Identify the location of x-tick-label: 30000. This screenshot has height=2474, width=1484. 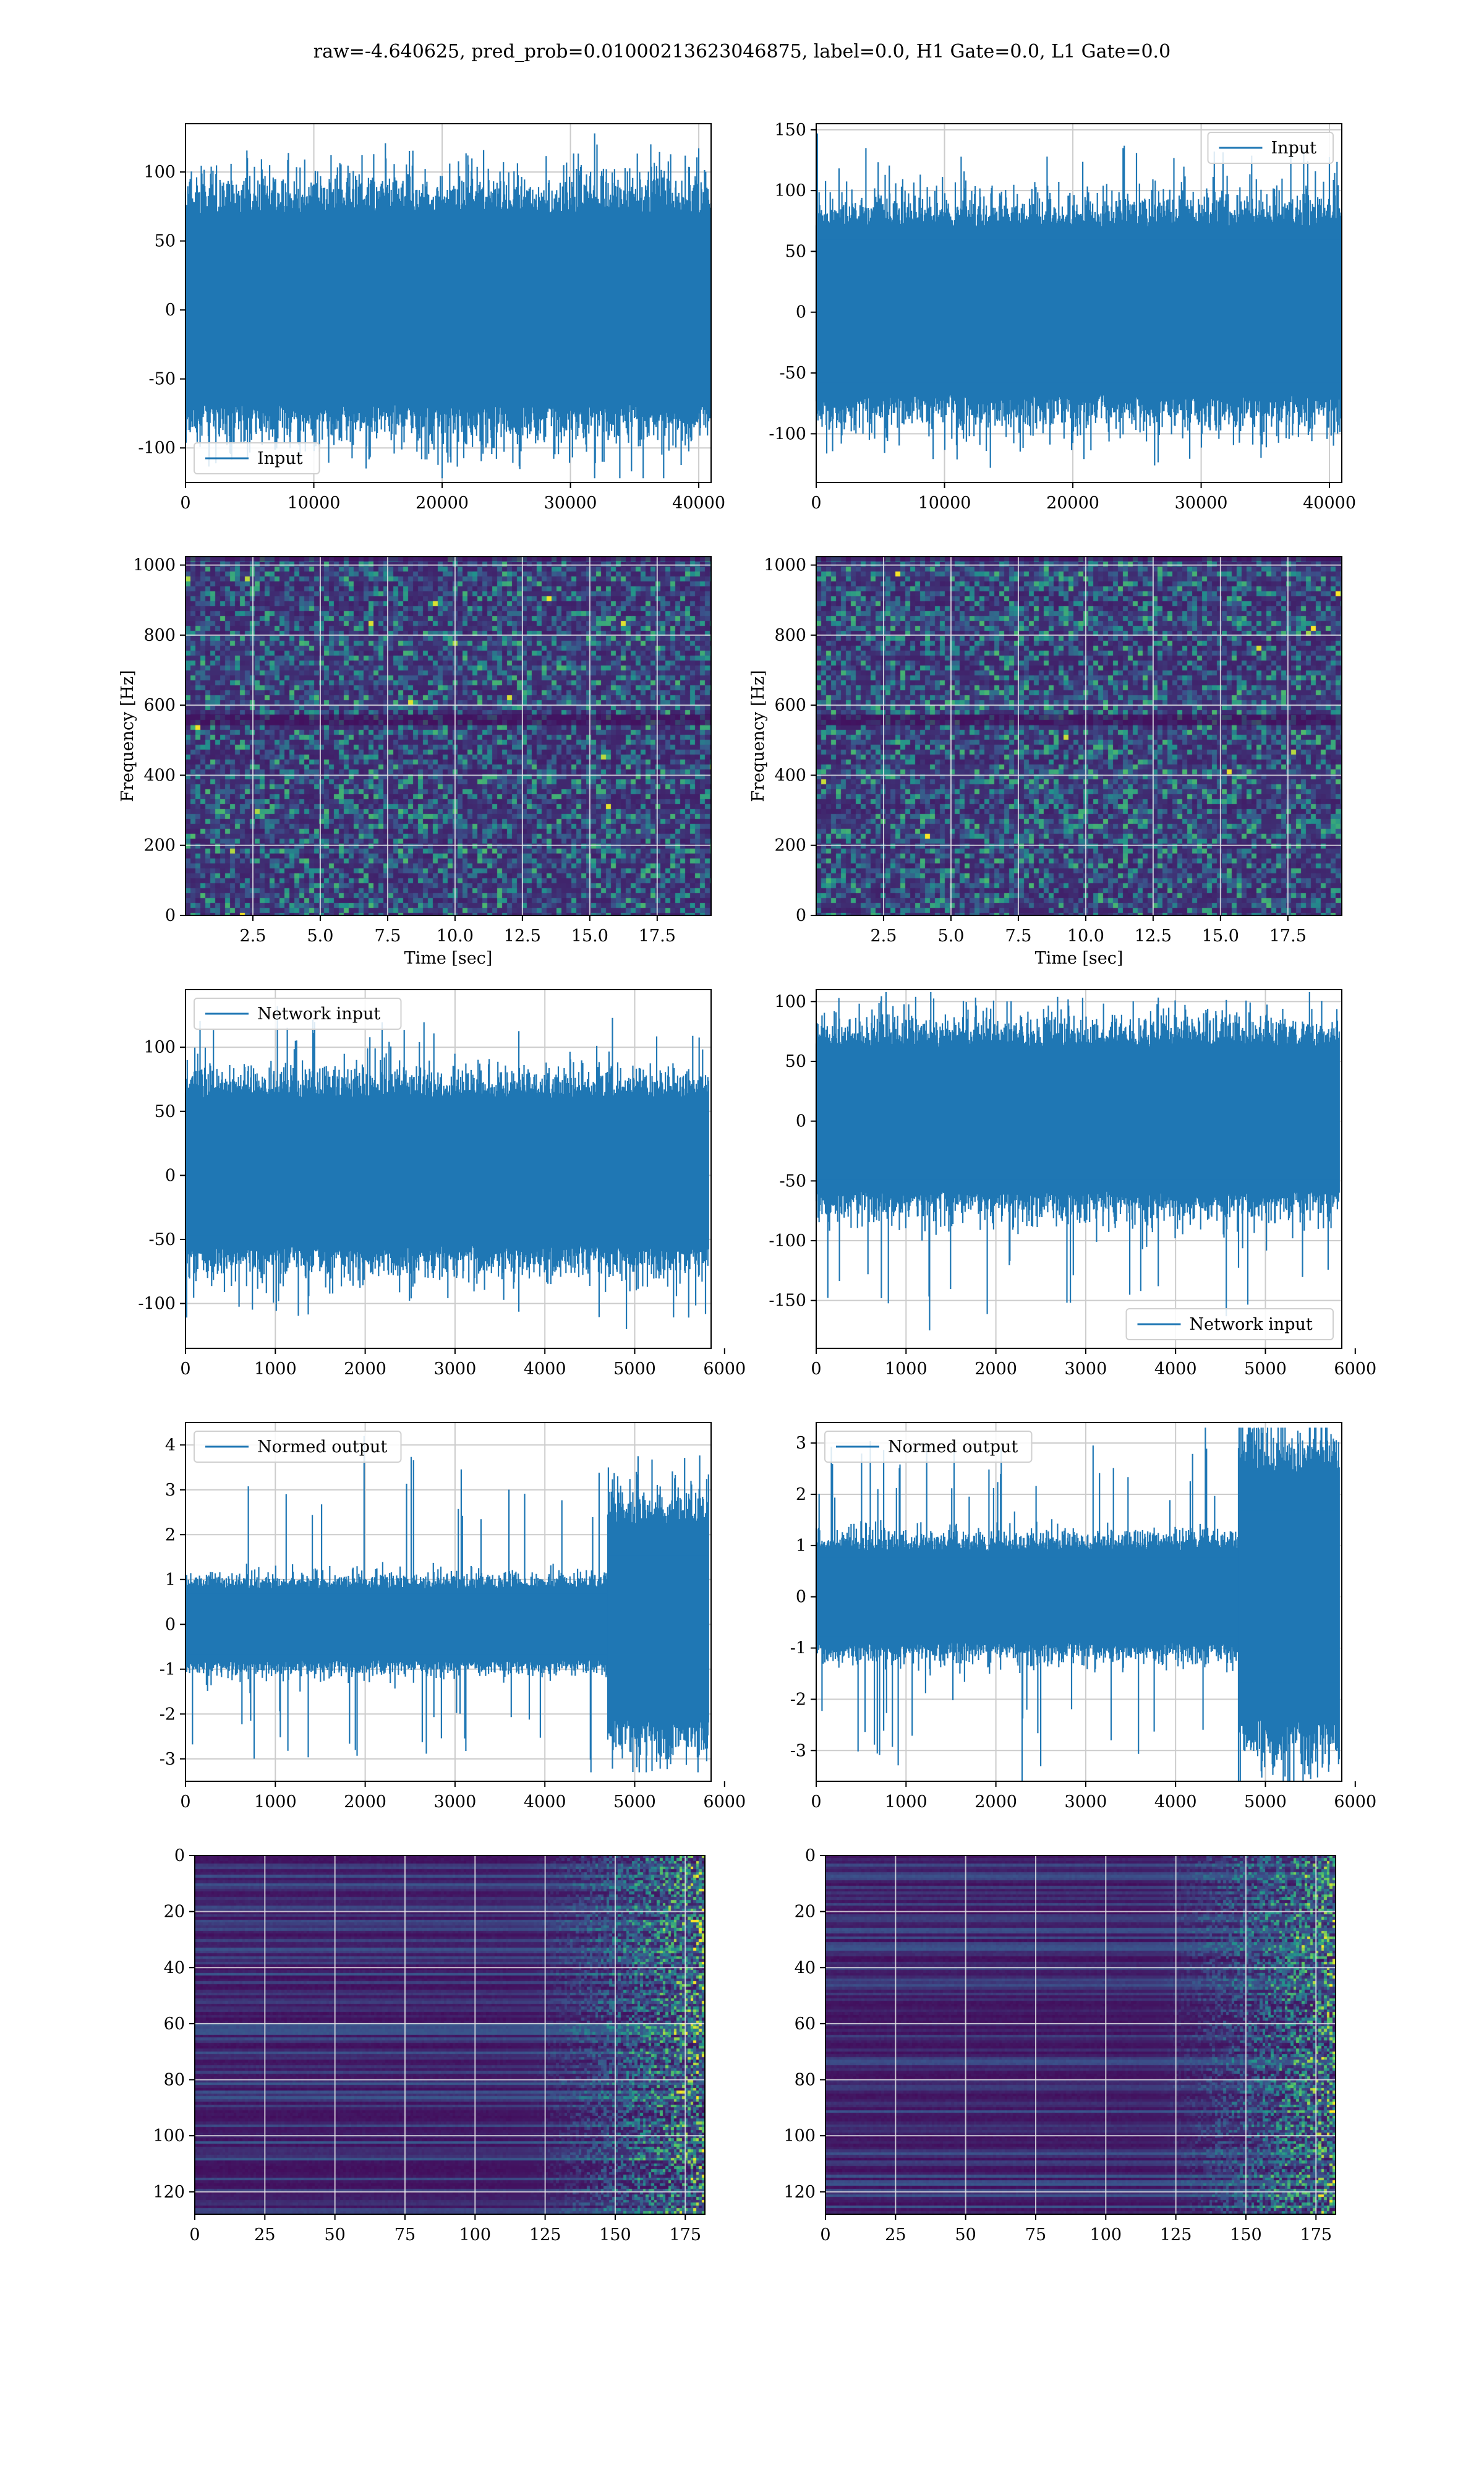
(570, 503).